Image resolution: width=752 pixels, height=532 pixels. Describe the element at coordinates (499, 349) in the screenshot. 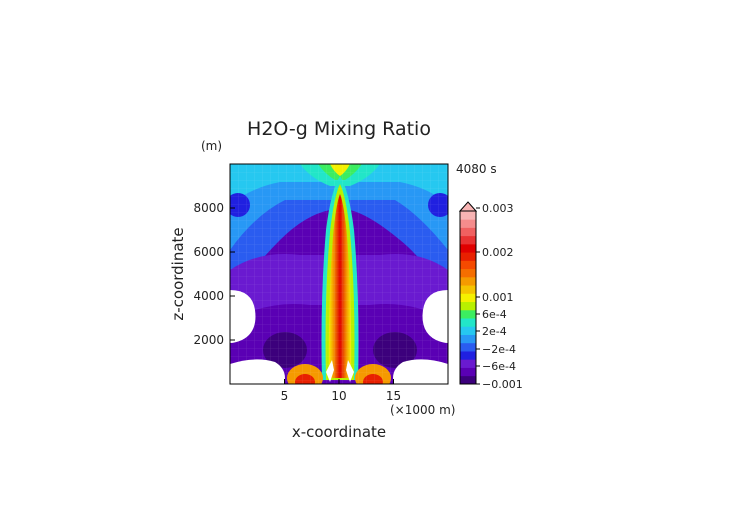

I see `colorbar-tick-label: −2e-4` at that location.